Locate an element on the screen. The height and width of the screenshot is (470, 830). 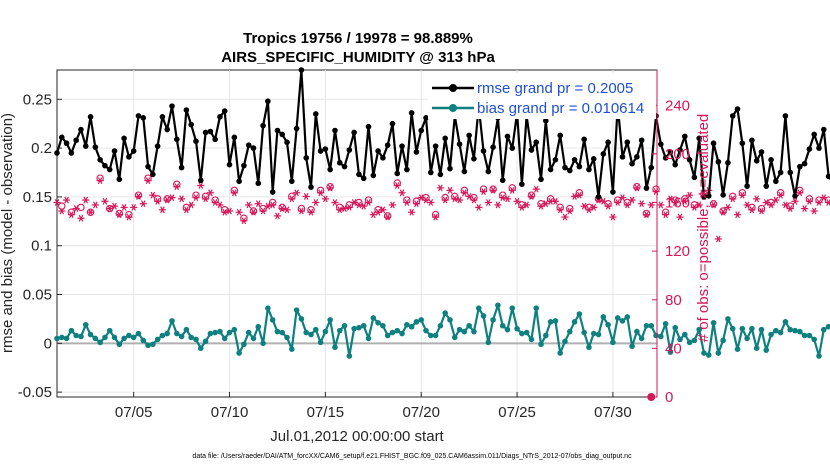
x-tick-label: 07/15 is located at coordinates (326, 412).